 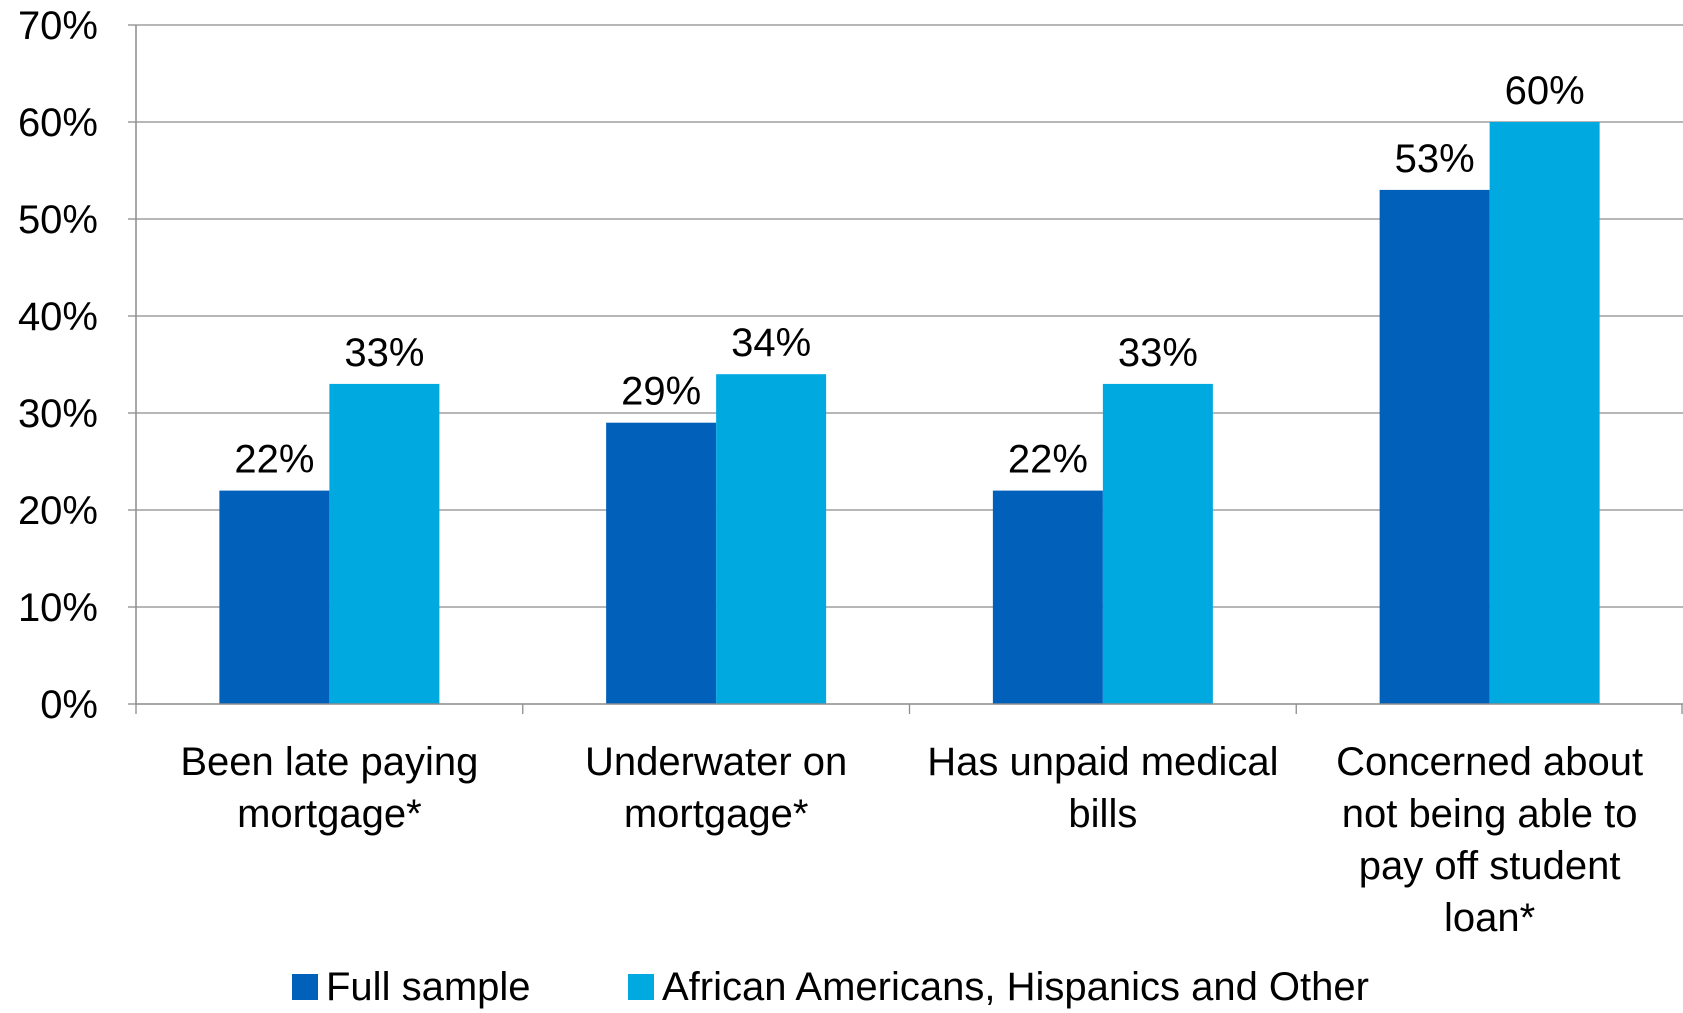 I want to click on y-axis-tick-labels: 0% 10% 20% 30% 40% 50% 60% 70%, so click(x=58, y=365).